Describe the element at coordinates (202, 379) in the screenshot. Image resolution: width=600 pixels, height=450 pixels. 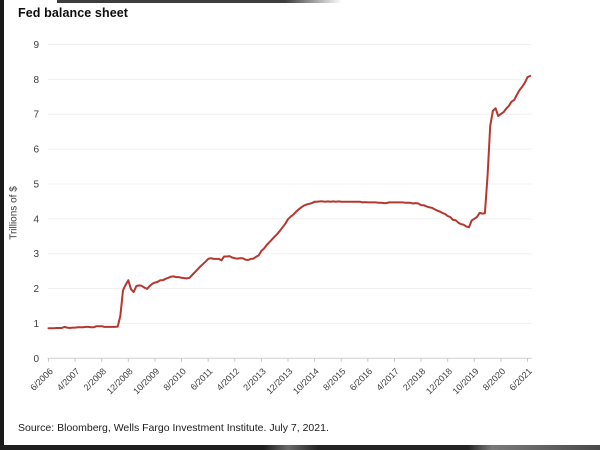
I see `x-tick-label: 6/2011` at that location.